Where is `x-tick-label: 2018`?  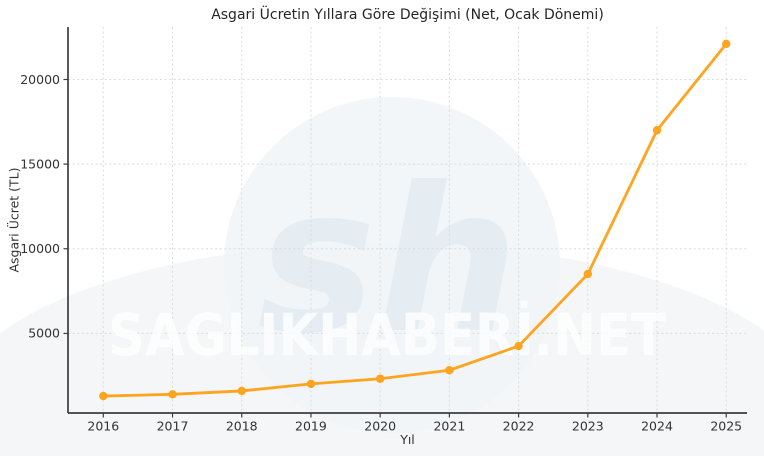 x-tick-label: 2018 is located at coordinates (242, 426).